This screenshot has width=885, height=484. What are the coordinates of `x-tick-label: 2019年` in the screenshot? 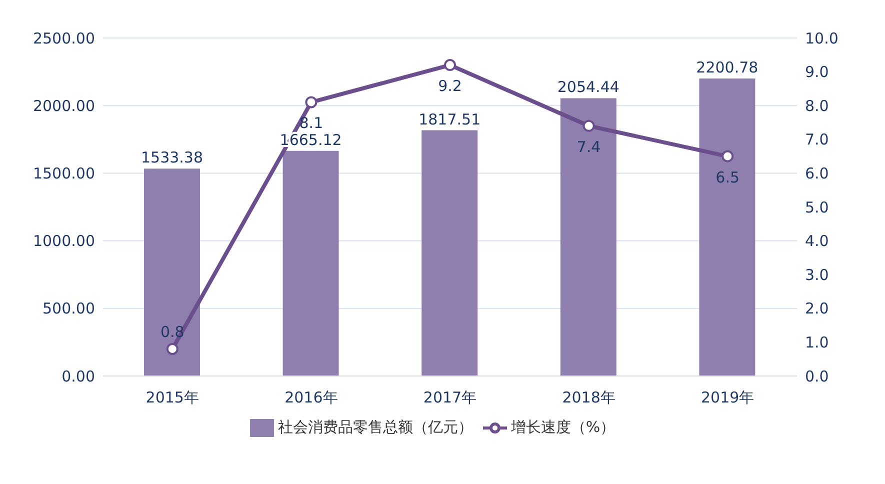 It's located at (727, 397).